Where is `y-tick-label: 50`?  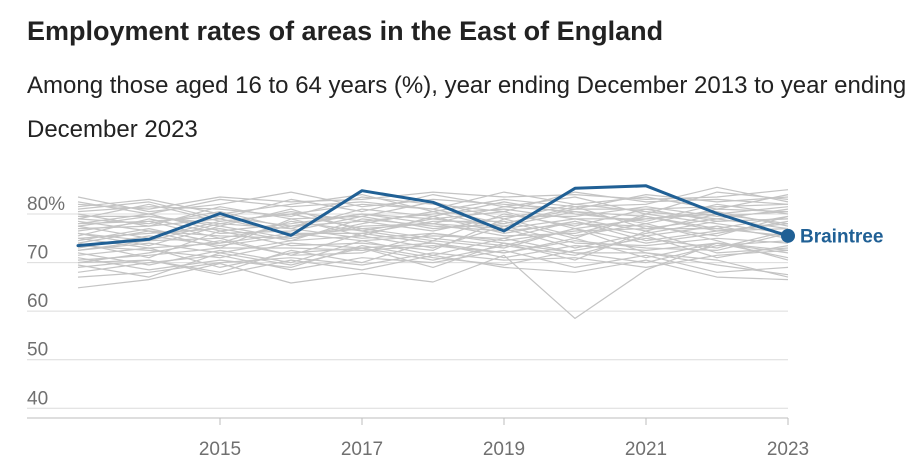
y-tick-label: 50 is located at coordinates (37, 350).